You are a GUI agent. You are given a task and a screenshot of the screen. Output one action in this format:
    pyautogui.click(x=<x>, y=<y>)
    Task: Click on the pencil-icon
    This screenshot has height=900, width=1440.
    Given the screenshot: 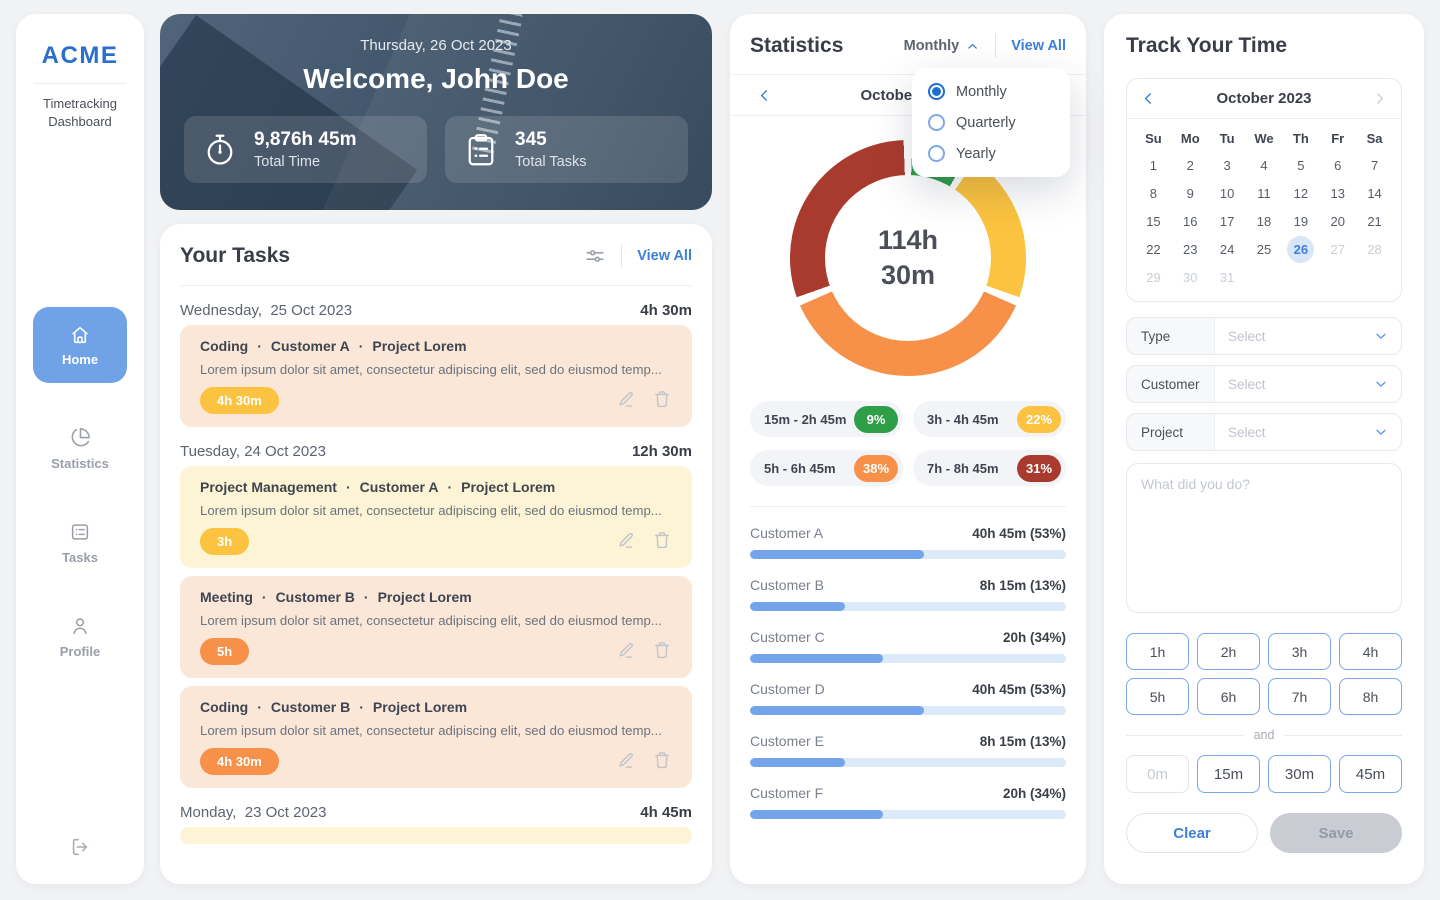 What is the action you would take?
    pyautogui.click(x=626, y=540)
    